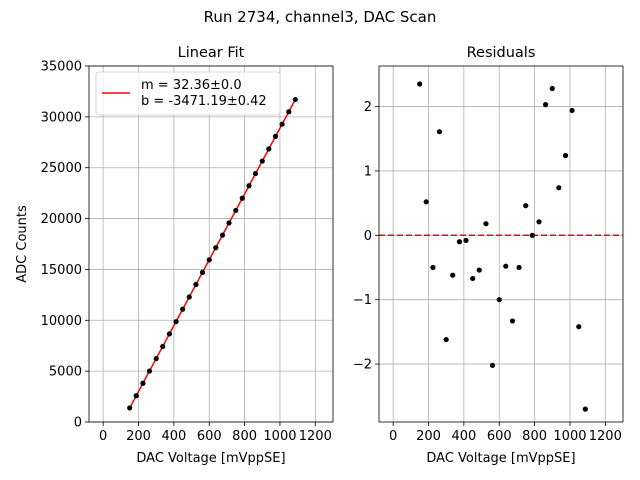  Describe the element at coordinates (191, 85) in the screenshot. I see `legend-entry: m = 32.36±0.0` at that location.